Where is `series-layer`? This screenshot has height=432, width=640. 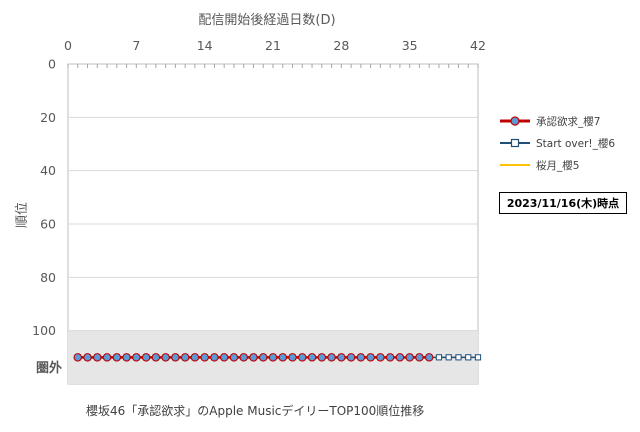 series-layer is located at coordinates (277, 357).